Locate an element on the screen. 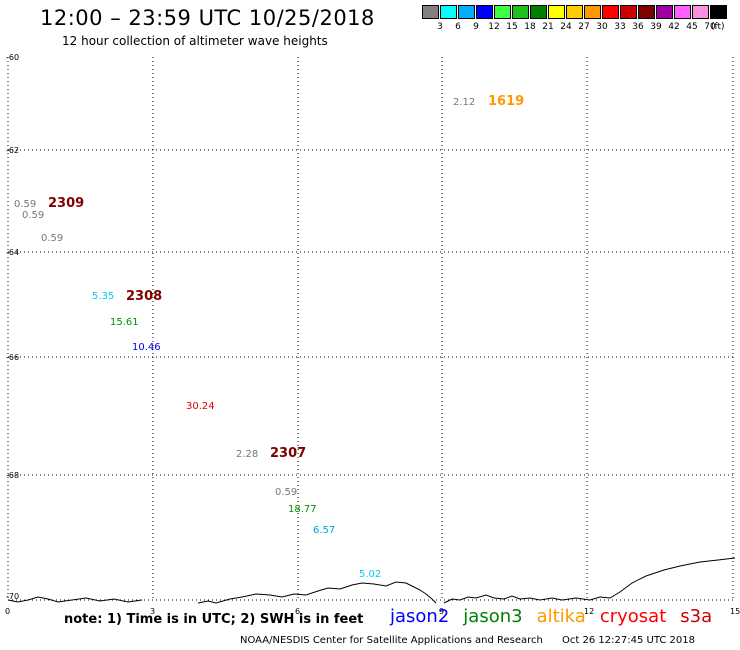 Image resolution: width=740 pixels, height=650 pixels. color-scale-label: 24 is located at coordinates (566, 27).